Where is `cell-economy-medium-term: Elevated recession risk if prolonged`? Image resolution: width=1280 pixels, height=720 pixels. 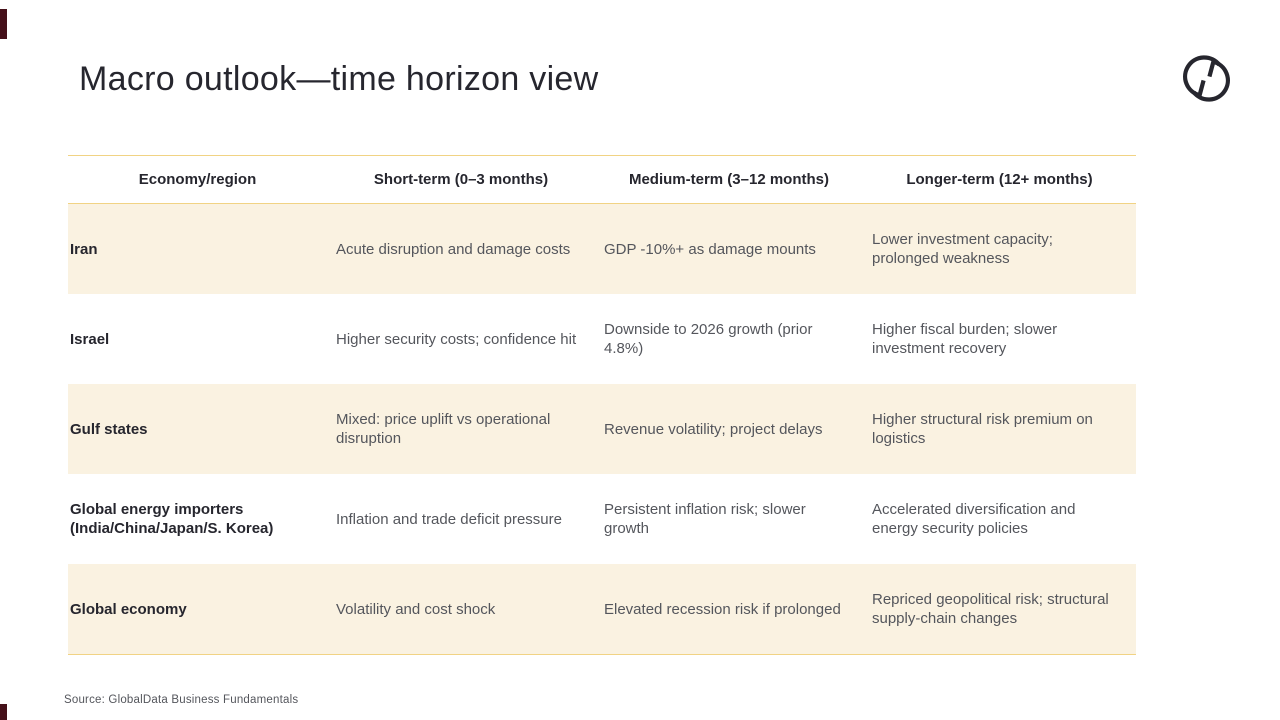 cell-economy-medium-term: Elevated recession risk if prolonged is located at coordinates (729, 609).